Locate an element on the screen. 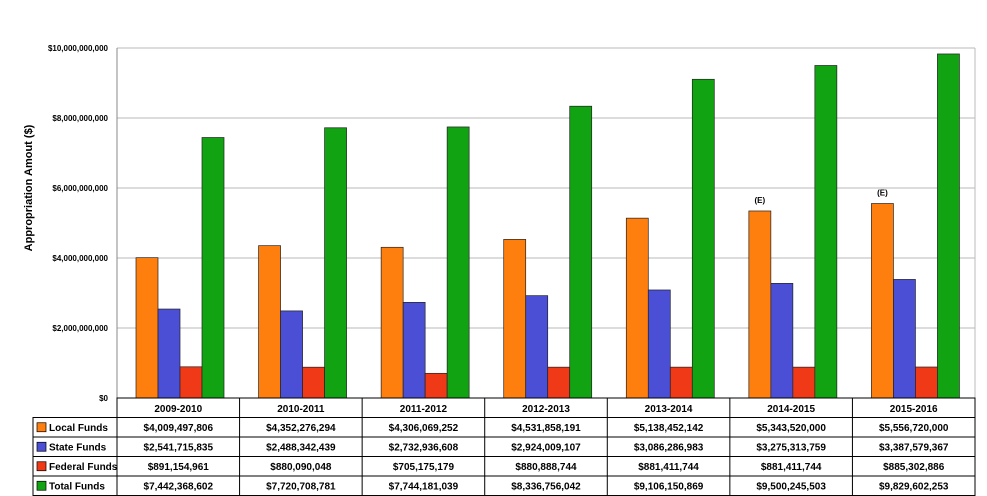 The width and height of the screenshot is (987, 496). table-cell-value: $2,732,936,608 is located at coordinates (424, 447).